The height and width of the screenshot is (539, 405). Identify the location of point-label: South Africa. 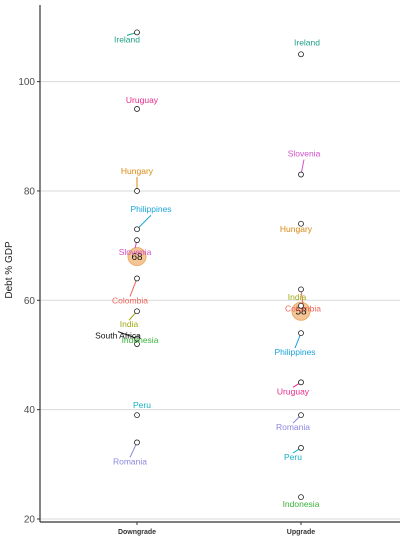
(118, 336).